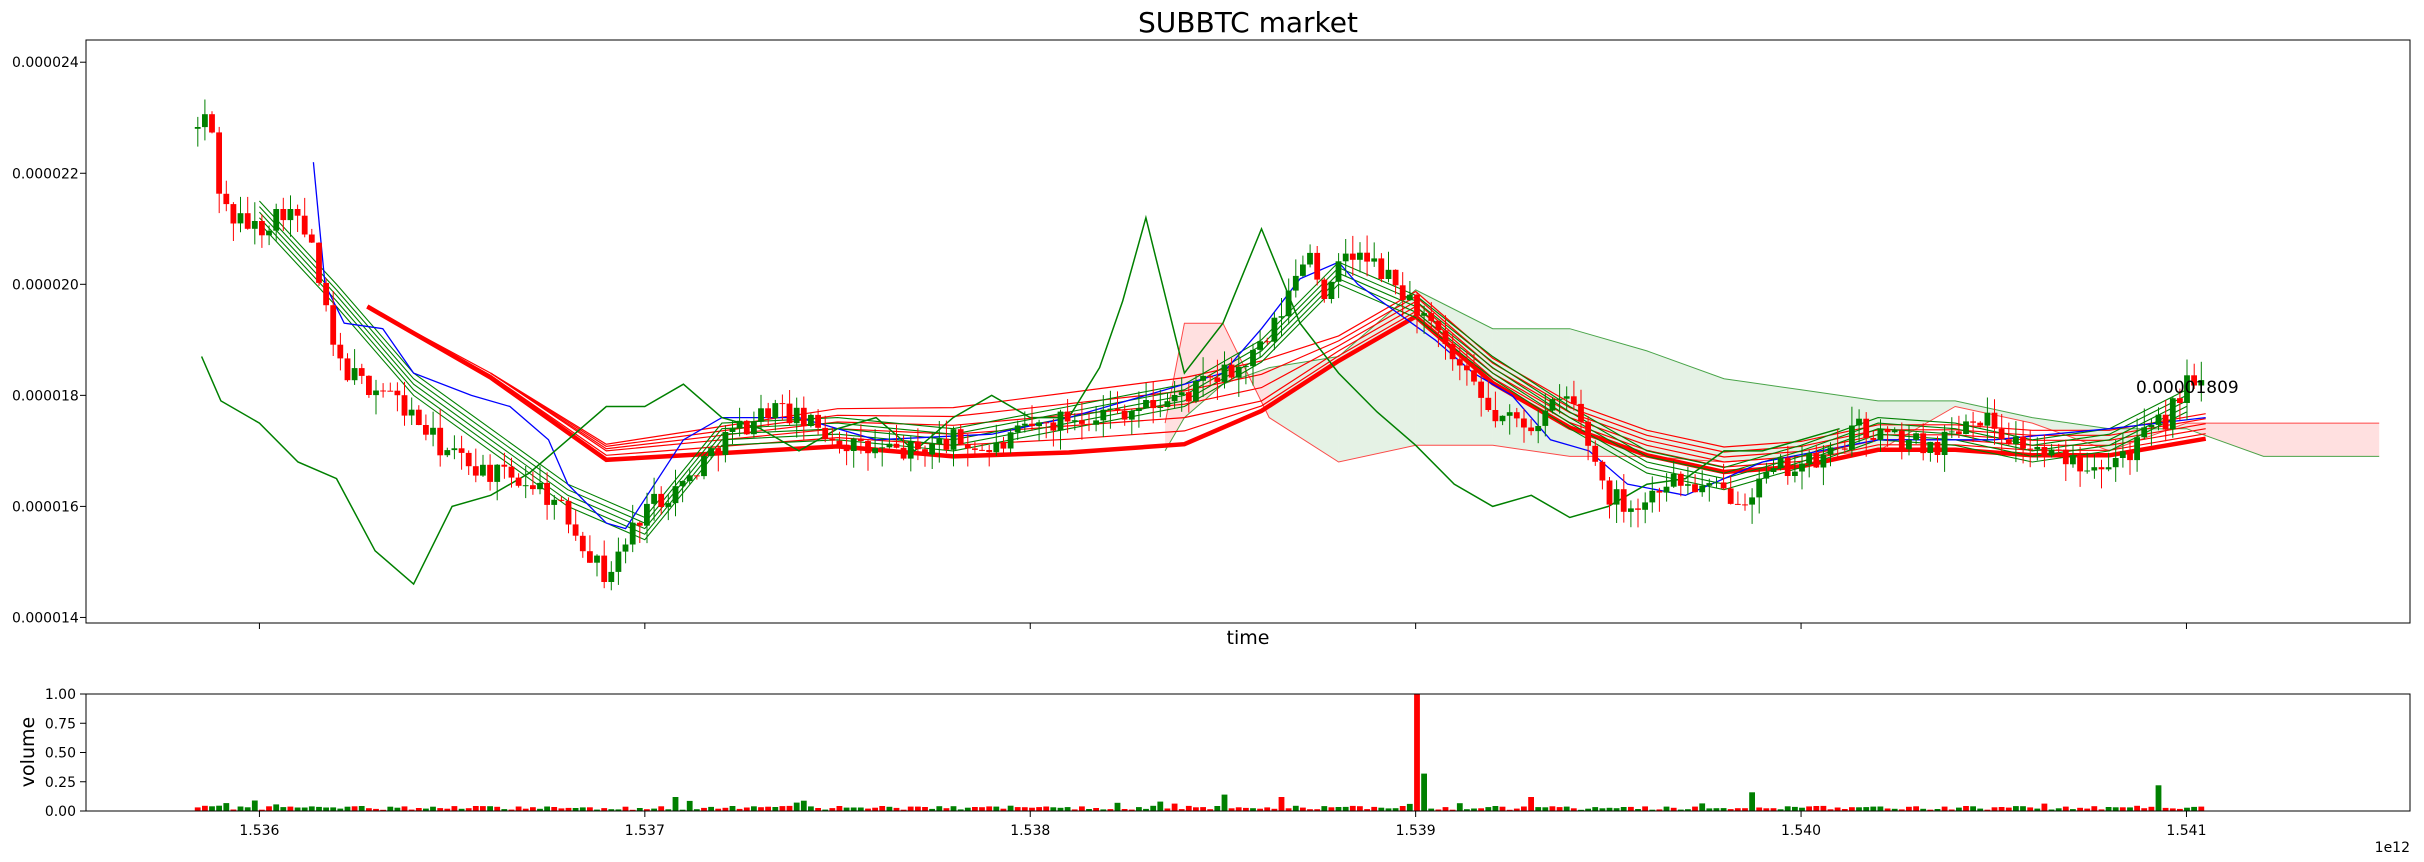  What do you see at coordinates (2187, 388) in the screenshot?
I see `last-price-label: 0.00001809` at bounding box center [2187, 388].